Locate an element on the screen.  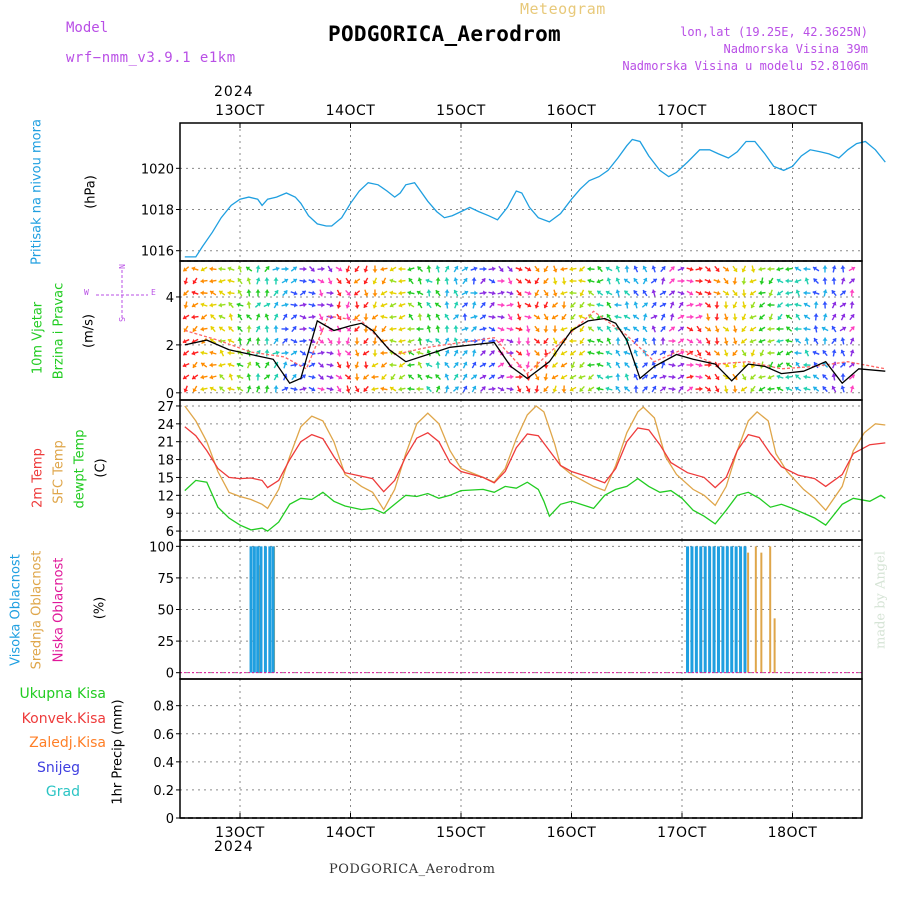
precip-ytick-label: 0.2 is located at coordinates (163, 791).